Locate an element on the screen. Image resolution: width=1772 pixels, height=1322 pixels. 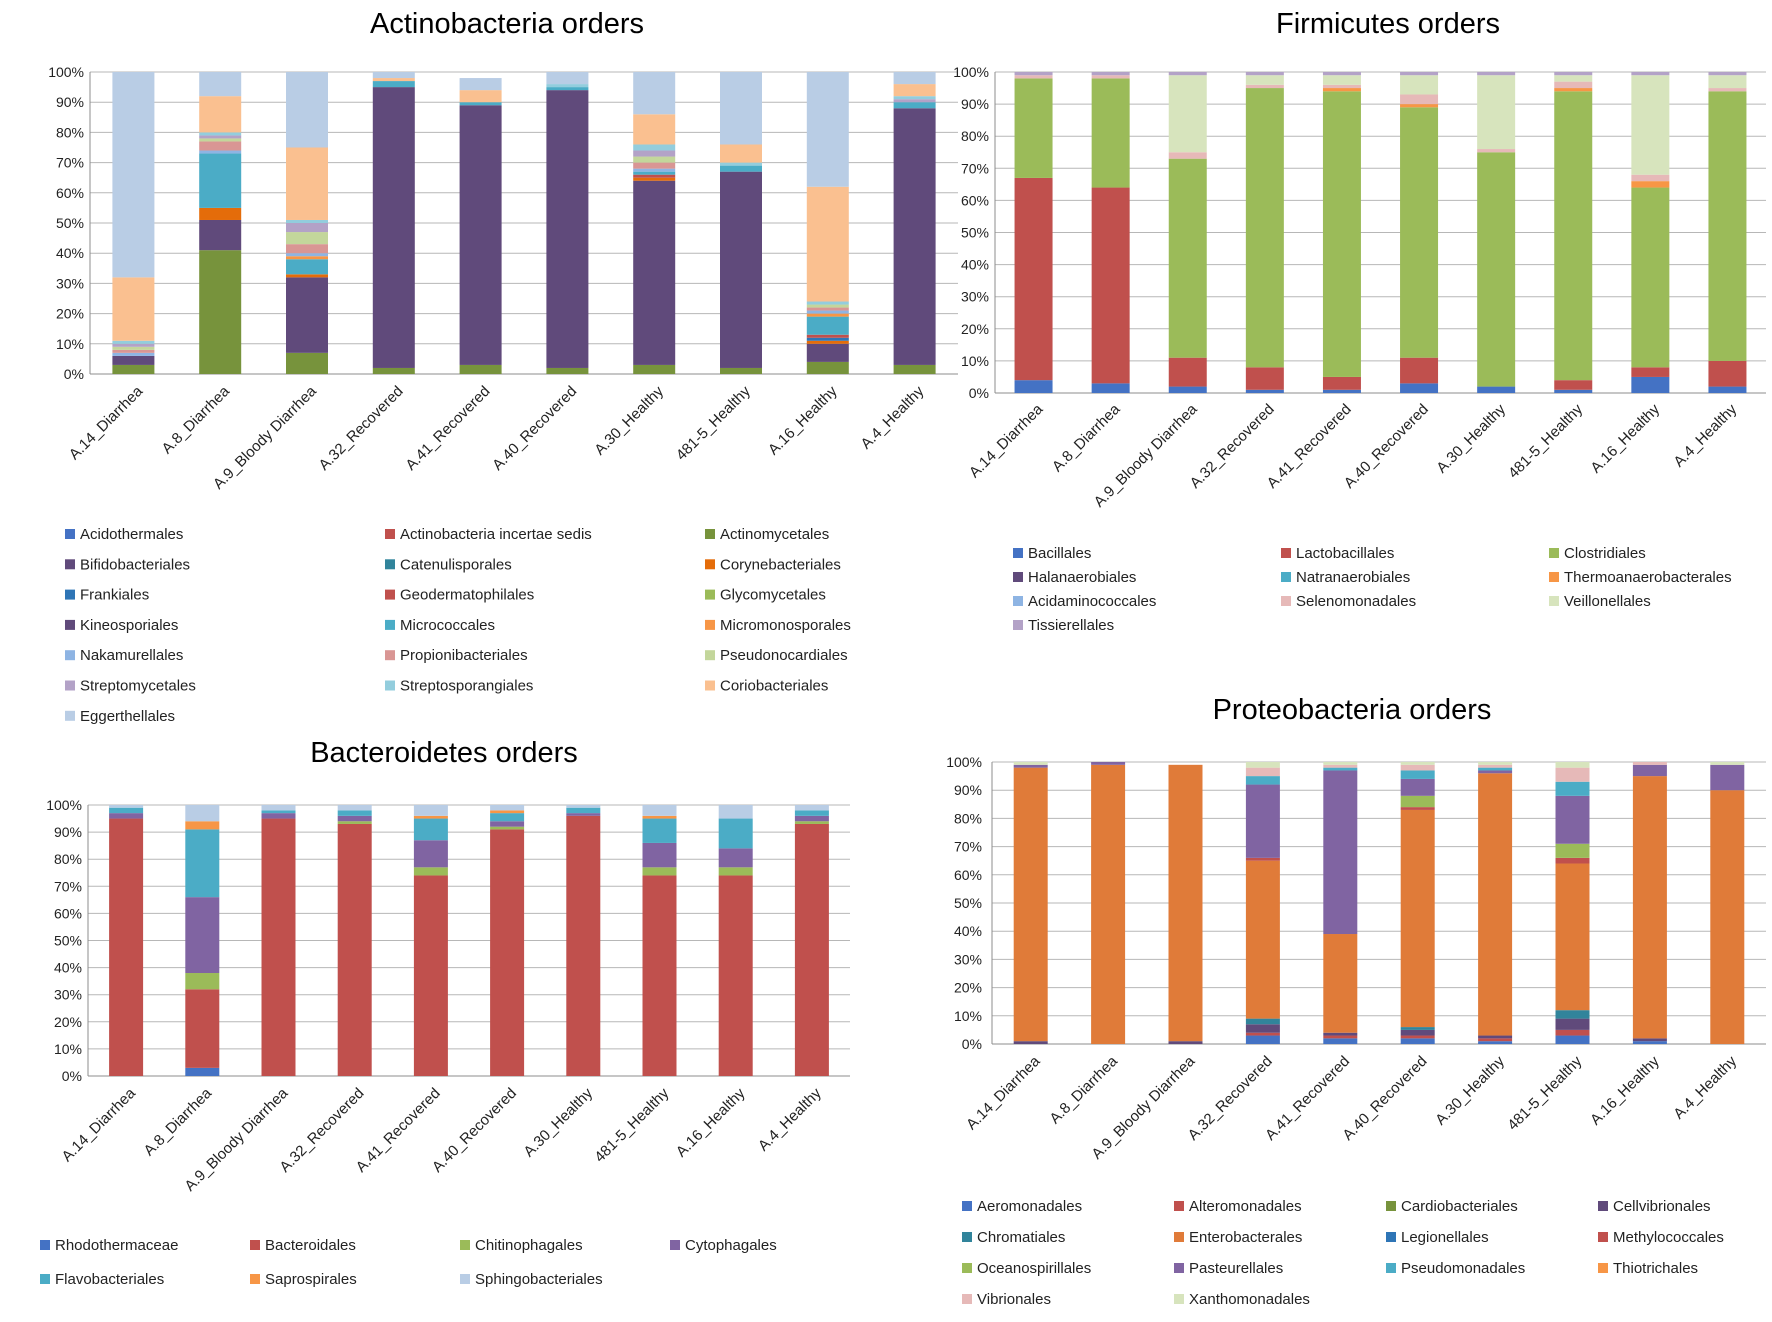
y-tick-label: 50% is located at coordinates (70, 223).